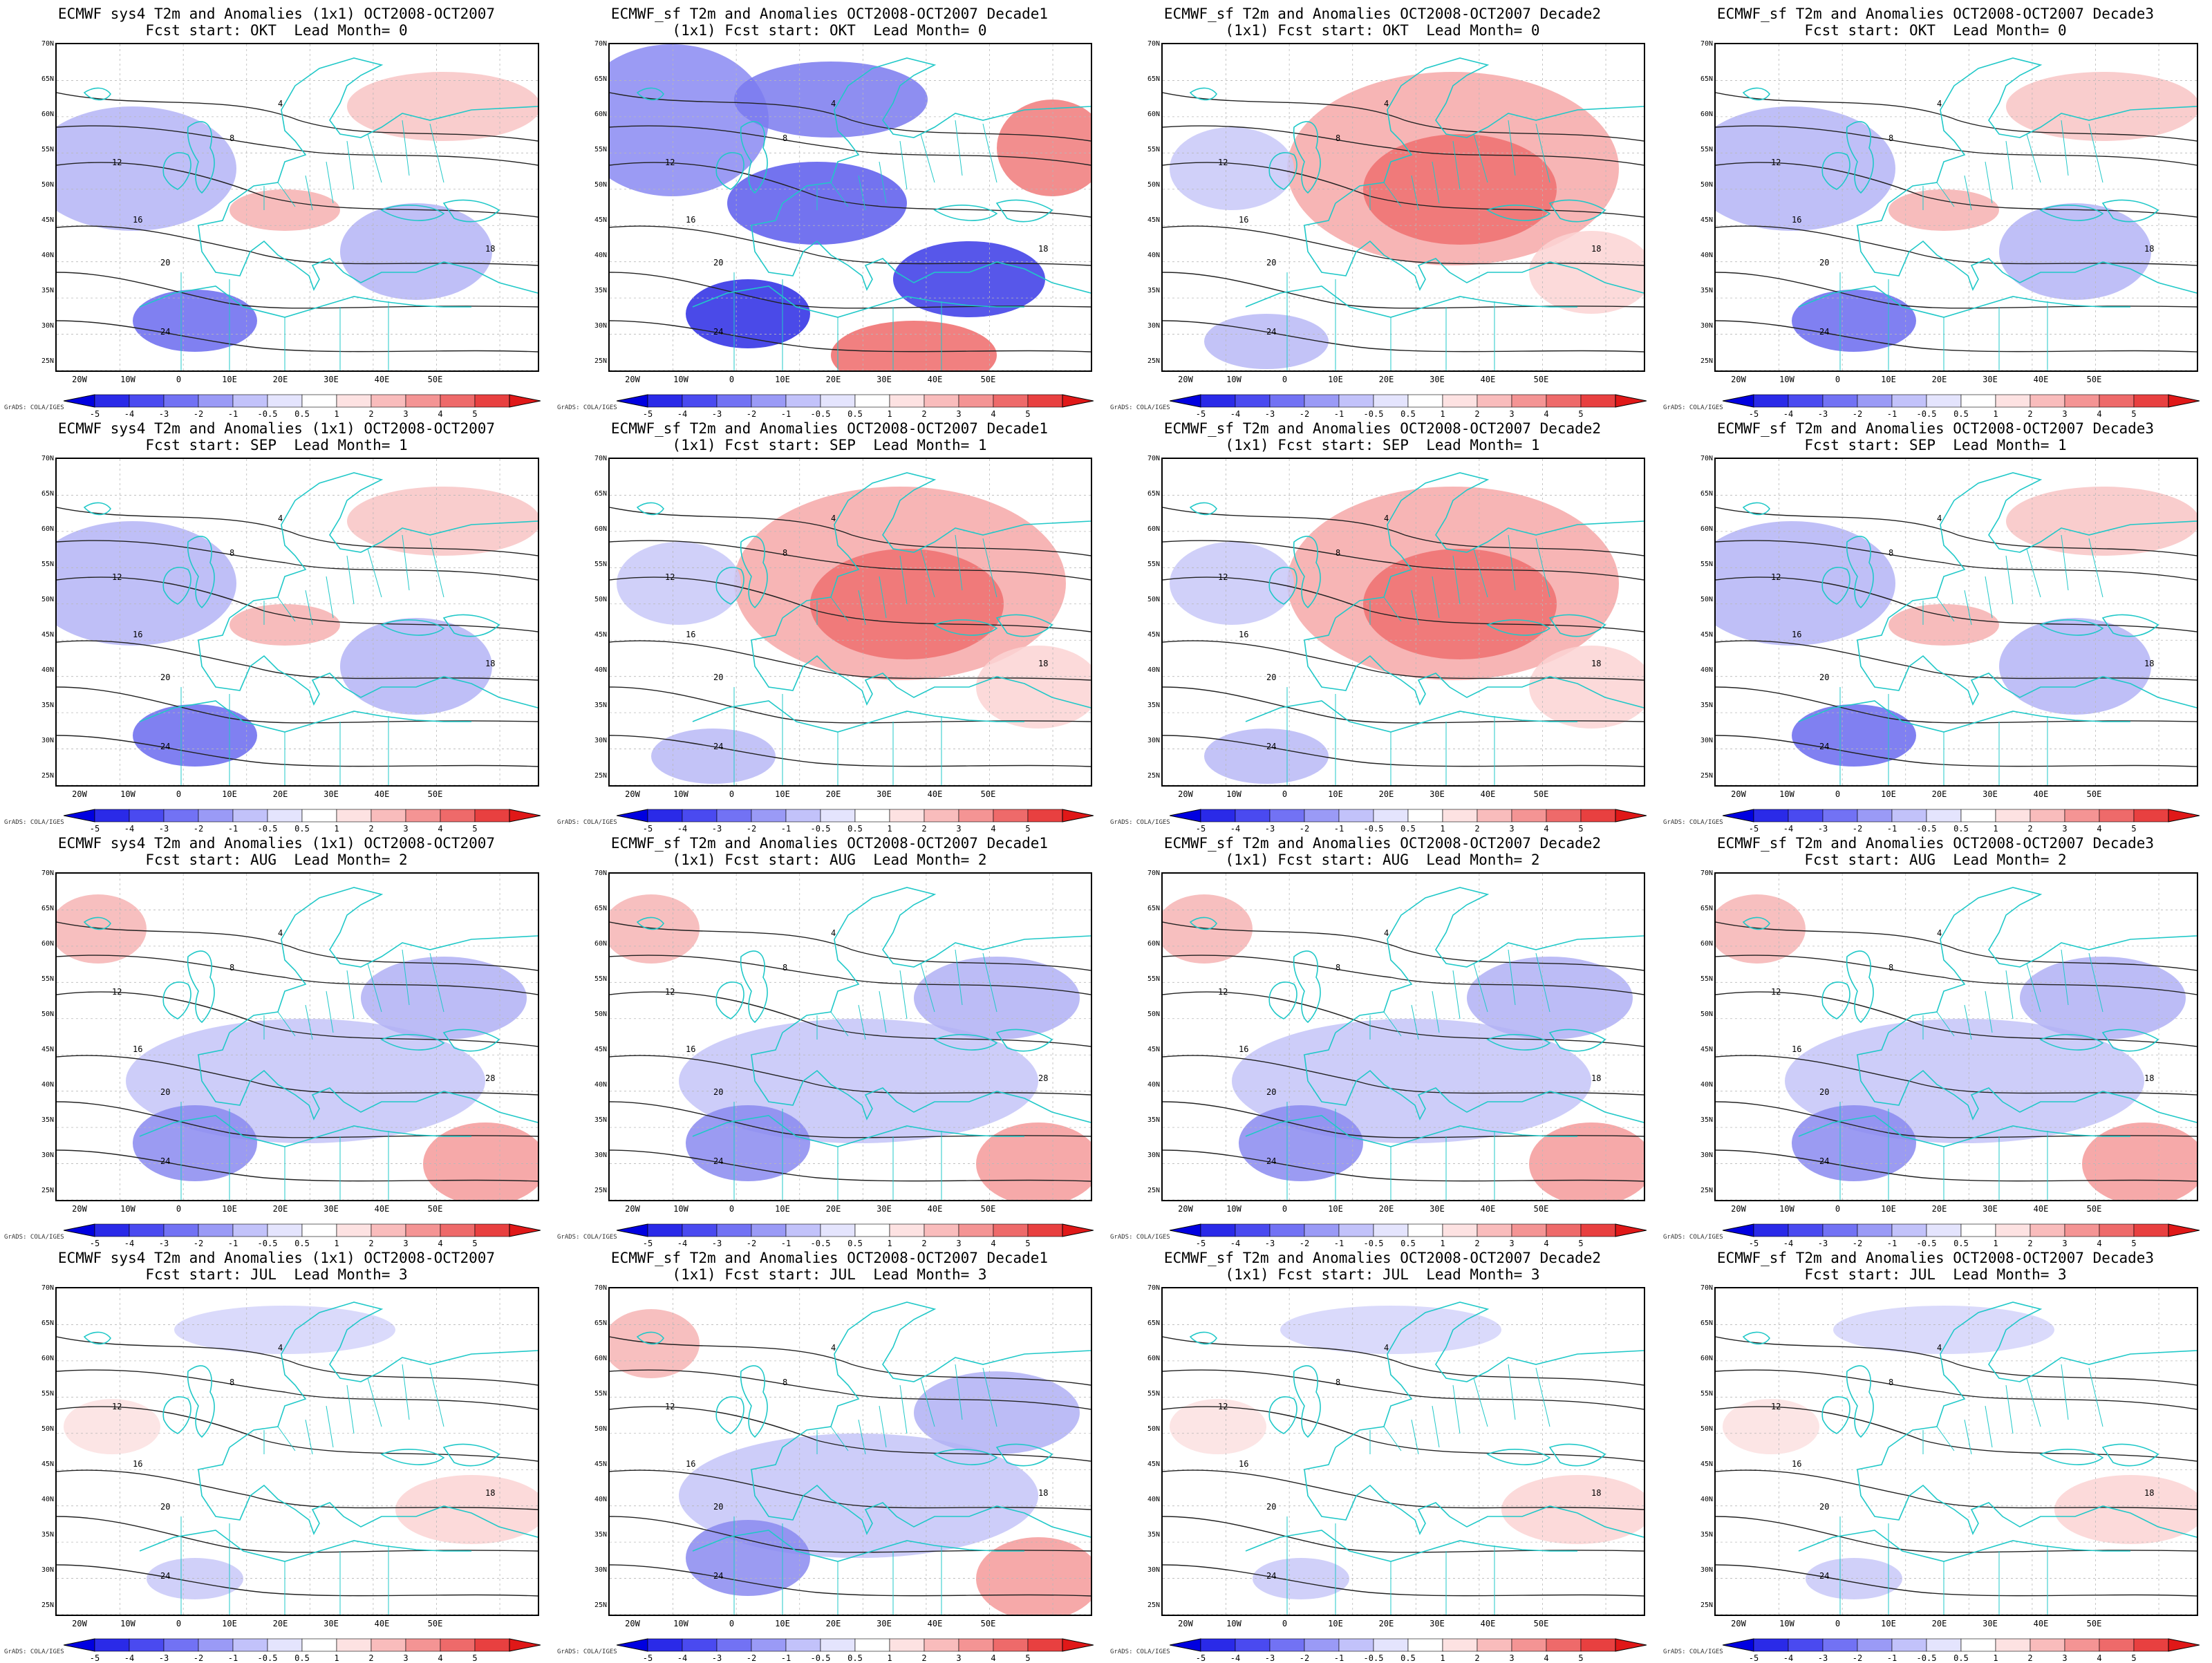 This screenshot has width=2212, height=1663. Describe the element at coordinates (1824, 746) in the screenshot. I see `isoline-label: 24` at that location.